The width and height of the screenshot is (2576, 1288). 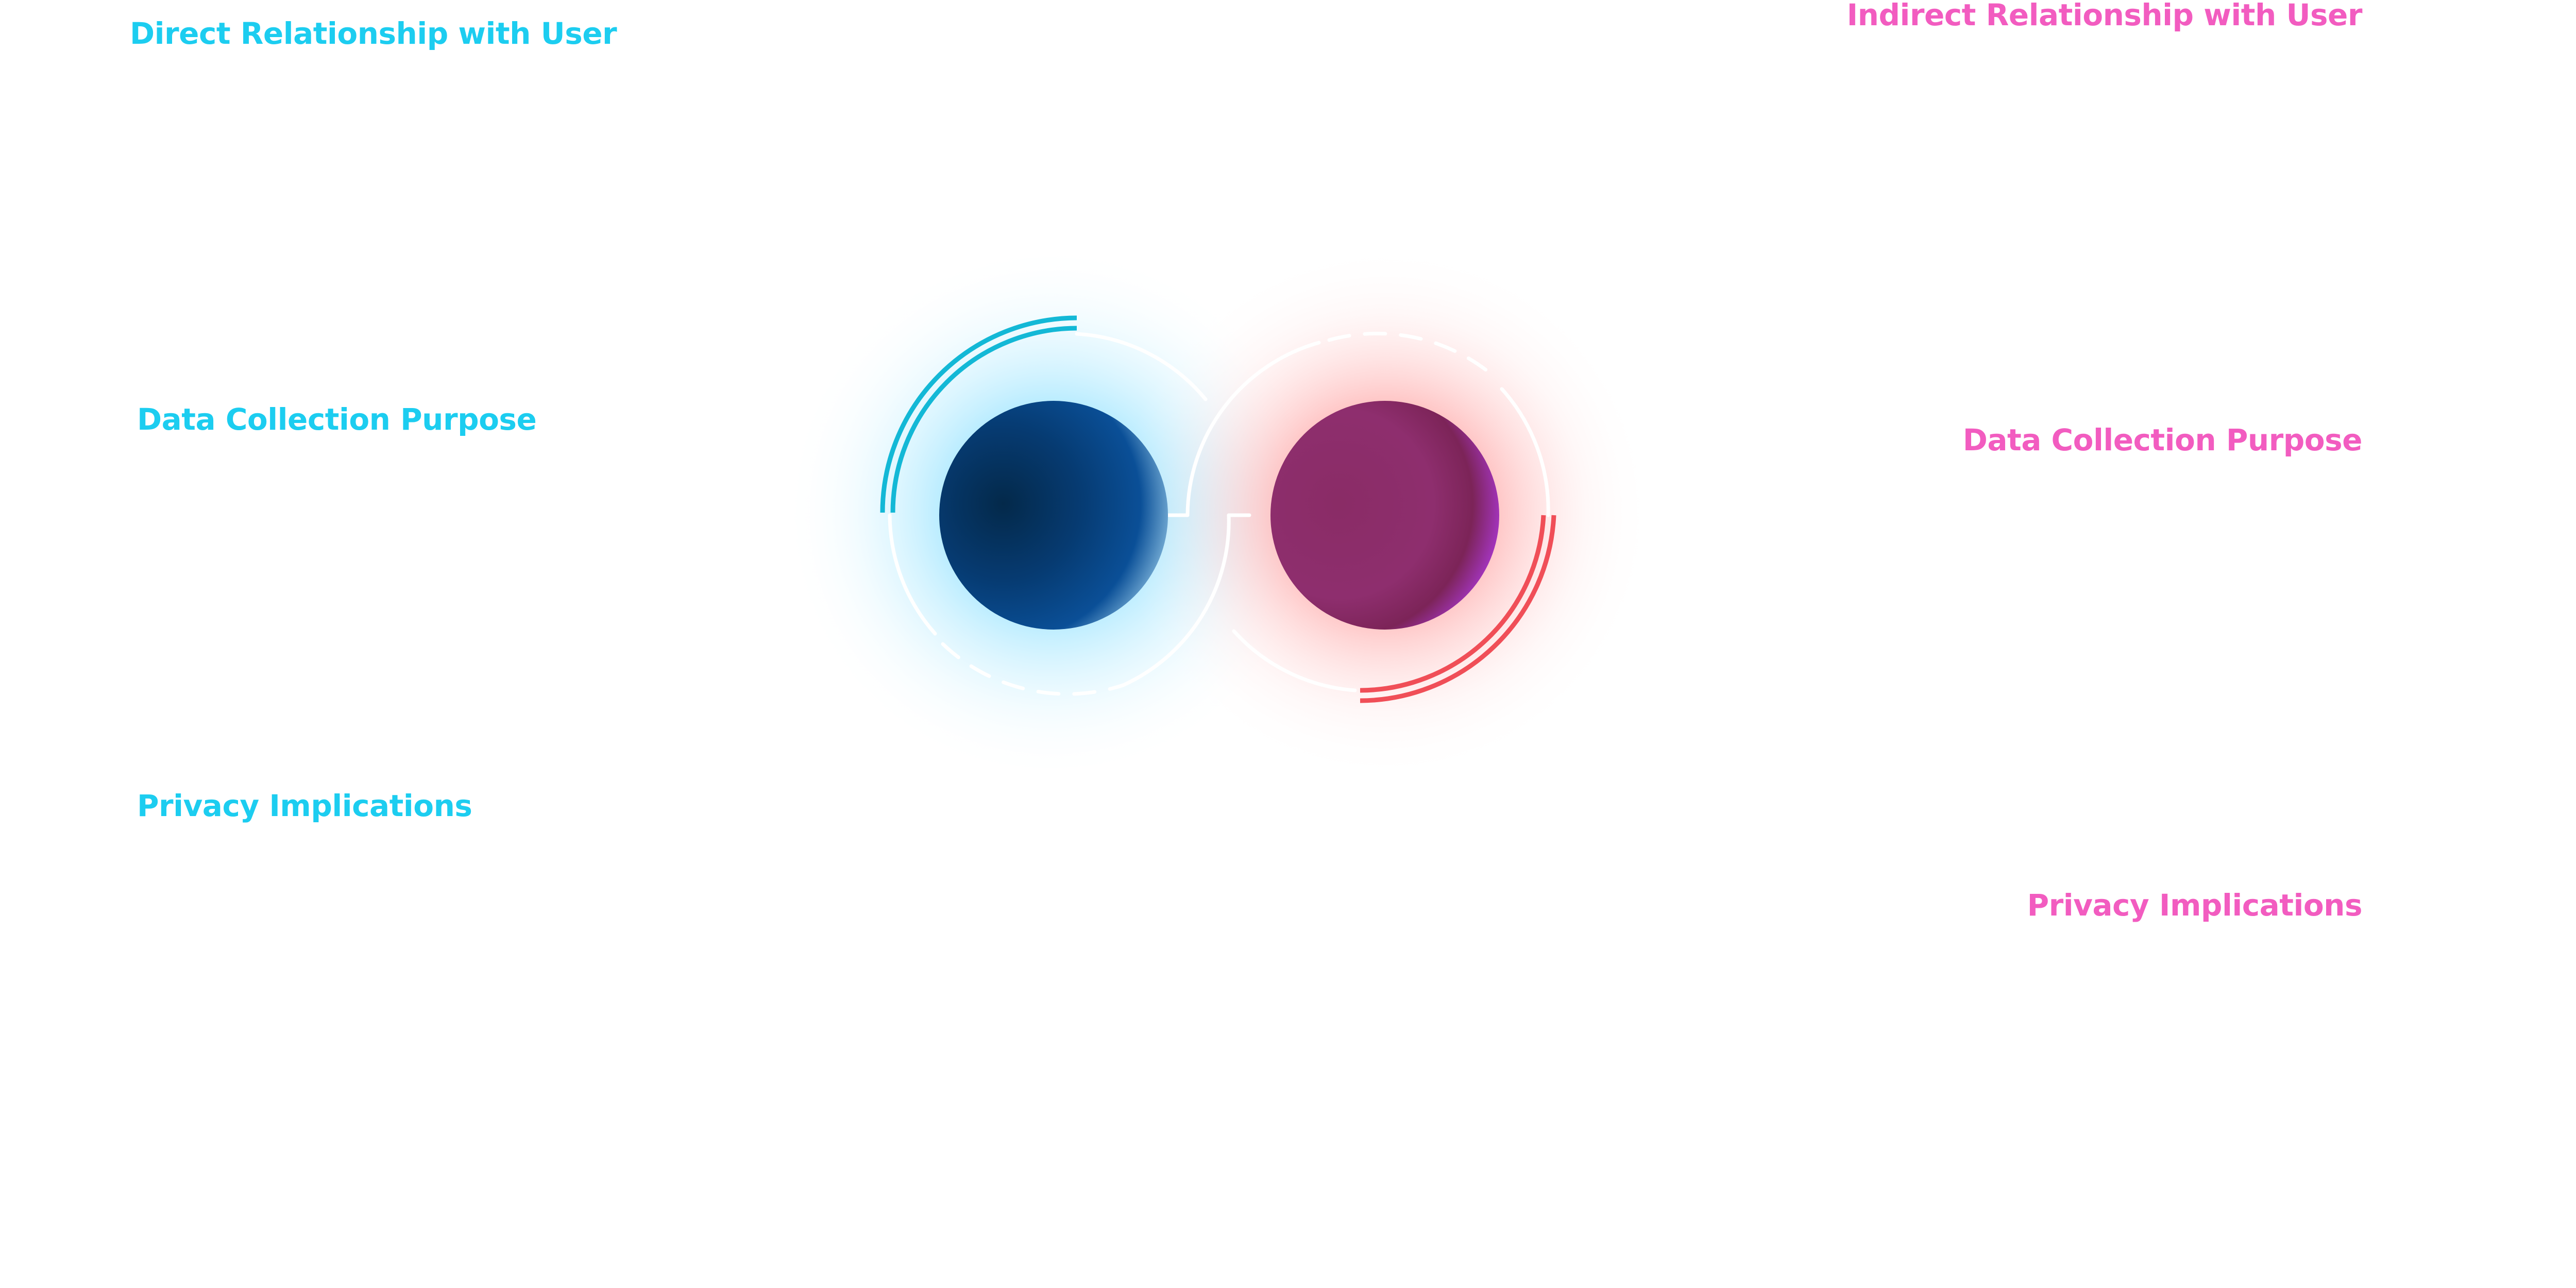 What do you see at coordinates (373, 33) in the screenshot?
I see `left-heading: Direct Relationship with User` at bounding box center [373, 33].